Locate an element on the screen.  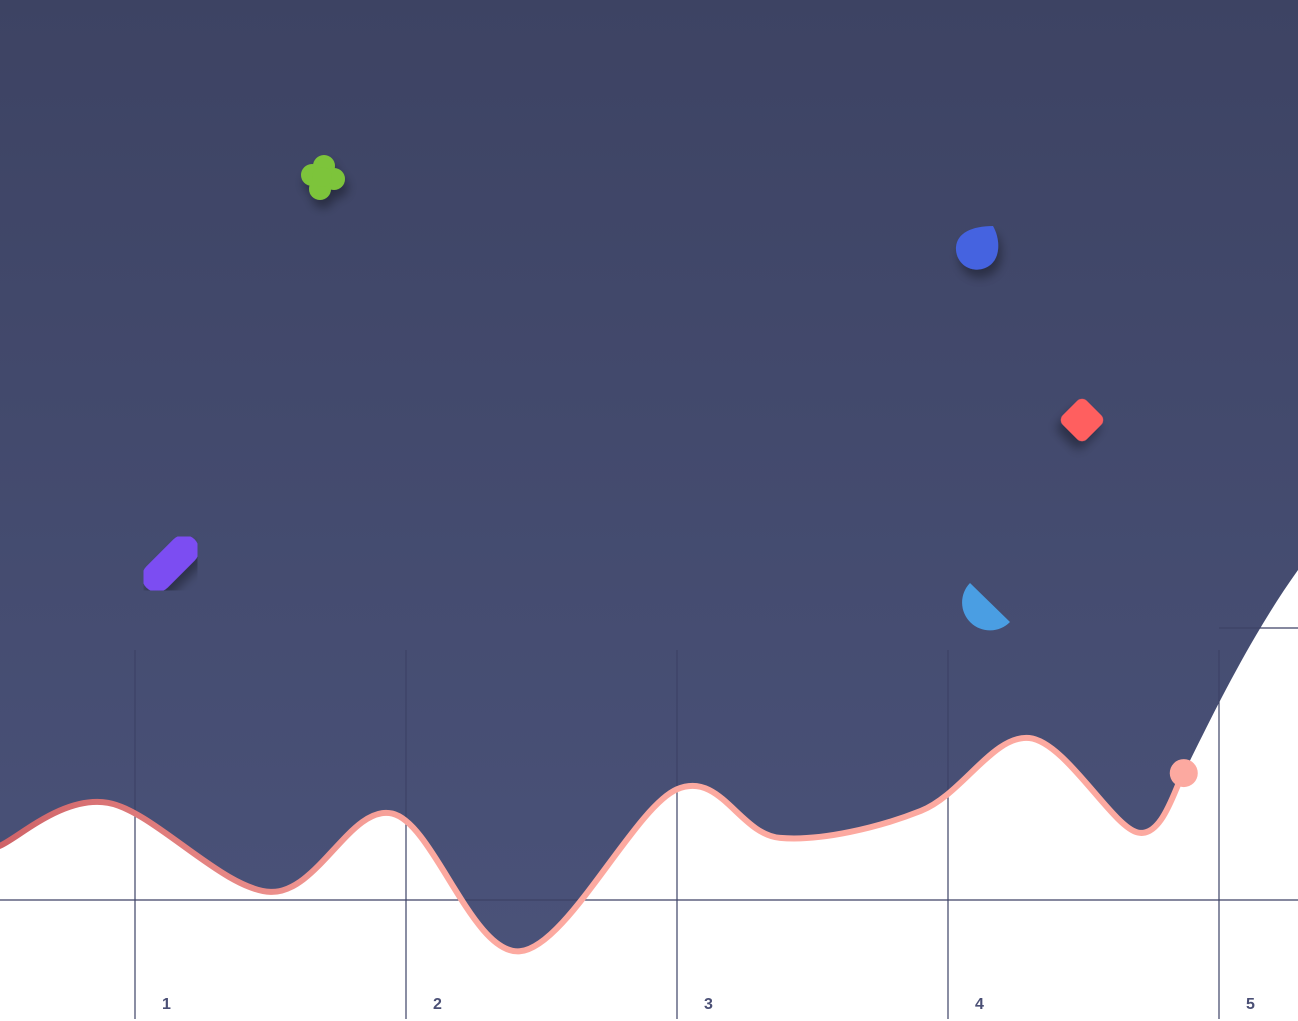
x-tick-label: 2 is located at coordinates (437, 1004).